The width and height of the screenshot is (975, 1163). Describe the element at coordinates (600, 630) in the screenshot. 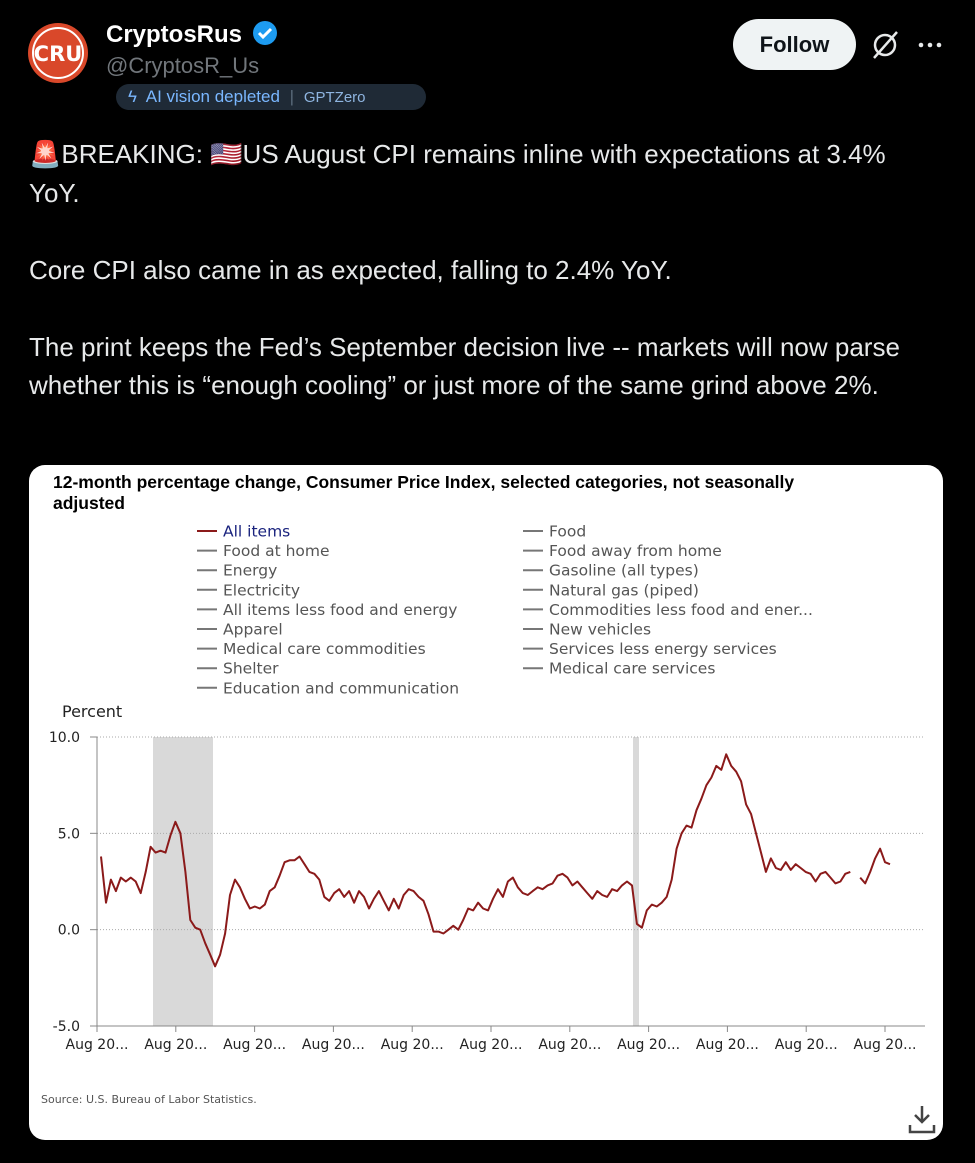

I see `legend-label: New vehicles` at that location.